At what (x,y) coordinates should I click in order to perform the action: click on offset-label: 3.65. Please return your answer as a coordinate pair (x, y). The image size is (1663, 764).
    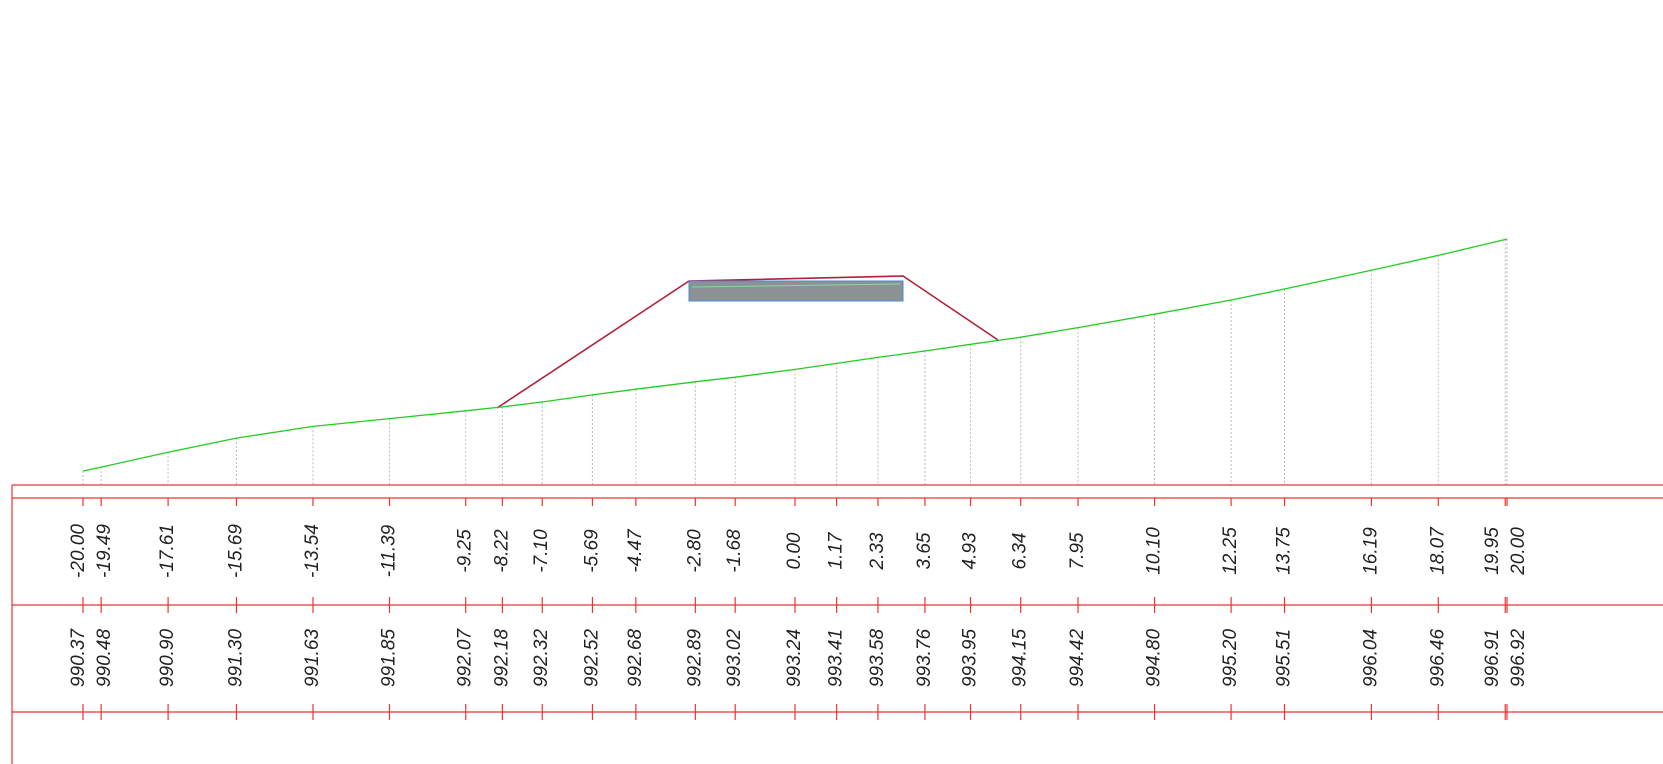
    Looking at the image, I should click on (924, 550).